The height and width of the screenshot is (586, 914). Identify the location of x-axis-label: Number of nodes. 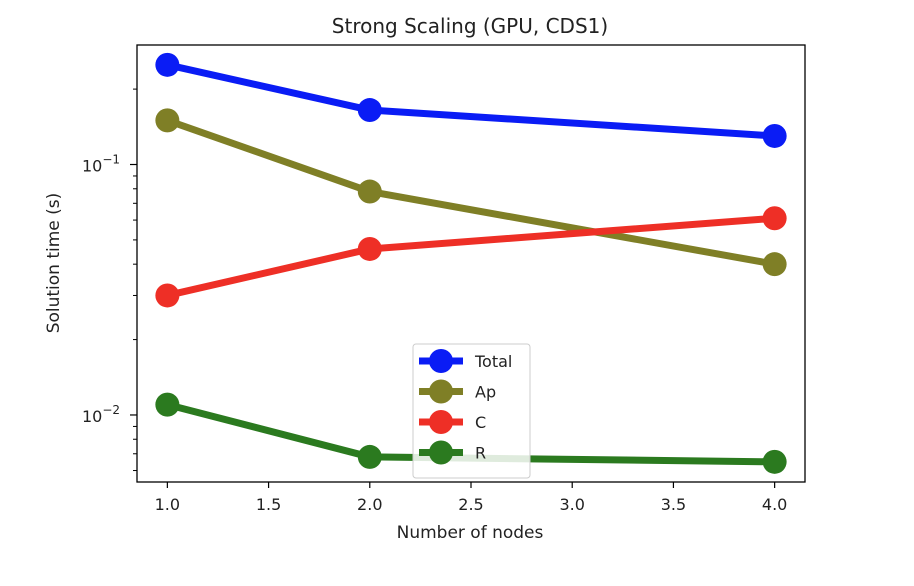
(470, 533).